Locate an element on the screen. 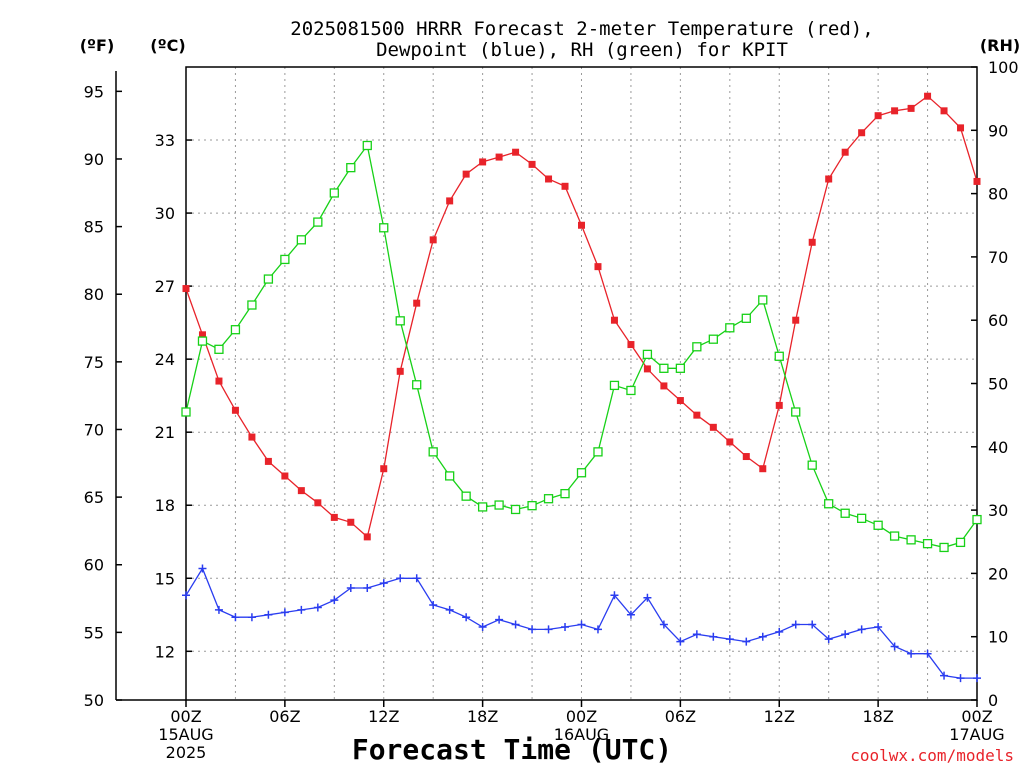 Image resolution: width=1024 pixels, height=768 pixels. date-tick-label: 15AUG is located at coordinates (185, 734).